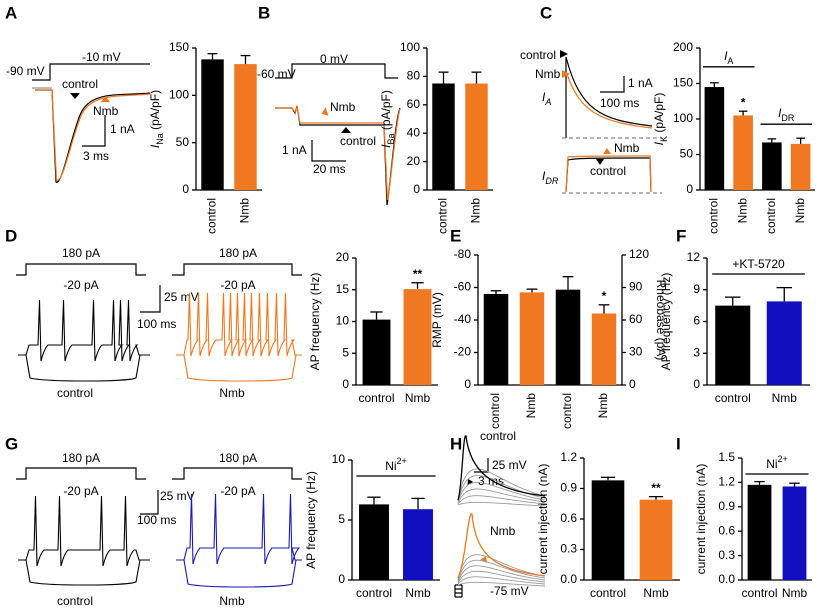 This screenshot has height=614, width=824. What do you see at coordinates (78, 116) in the screenshot?
I see `trace-panel-a: -90 mV -10 mV control Nmb 1 nA 3 ms` at bounding box center [78, 116].